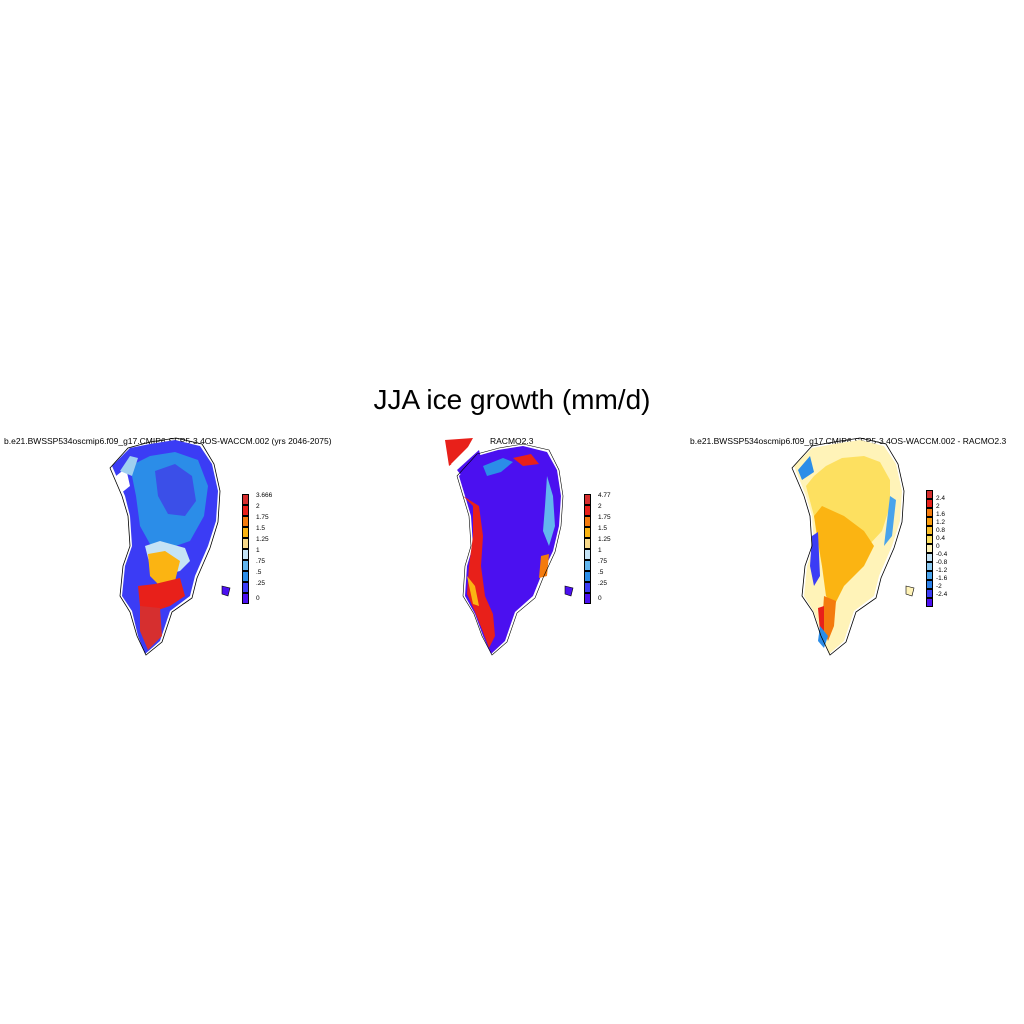 Image resolution: width=1024 pixels, height=1024 pixels. I want to click on map-difference-greenland, so click(853, 546).